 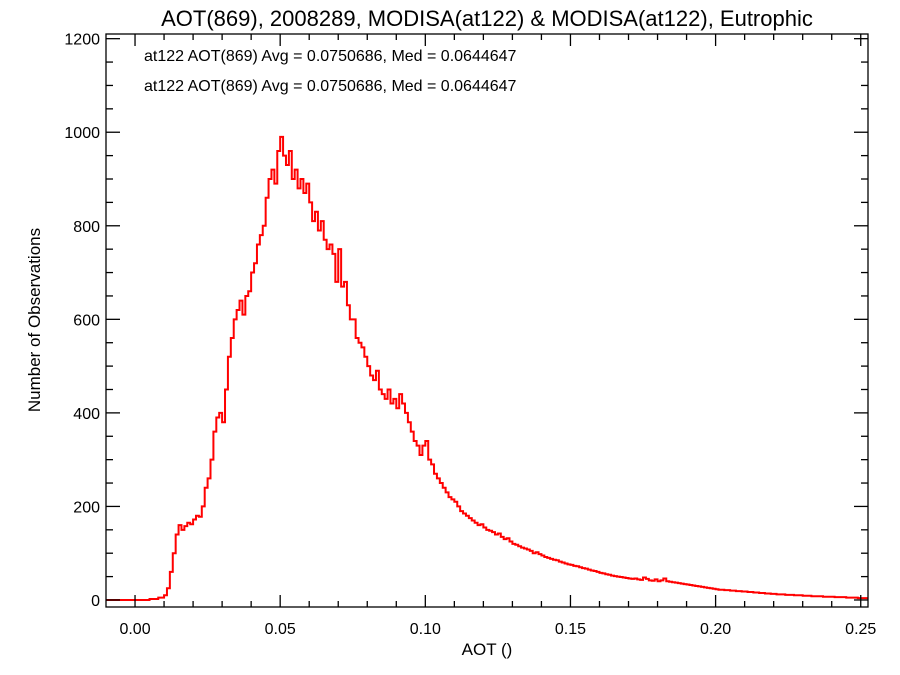 I want to click on x-axis-label: AOT (), so click(x=487, y=649).